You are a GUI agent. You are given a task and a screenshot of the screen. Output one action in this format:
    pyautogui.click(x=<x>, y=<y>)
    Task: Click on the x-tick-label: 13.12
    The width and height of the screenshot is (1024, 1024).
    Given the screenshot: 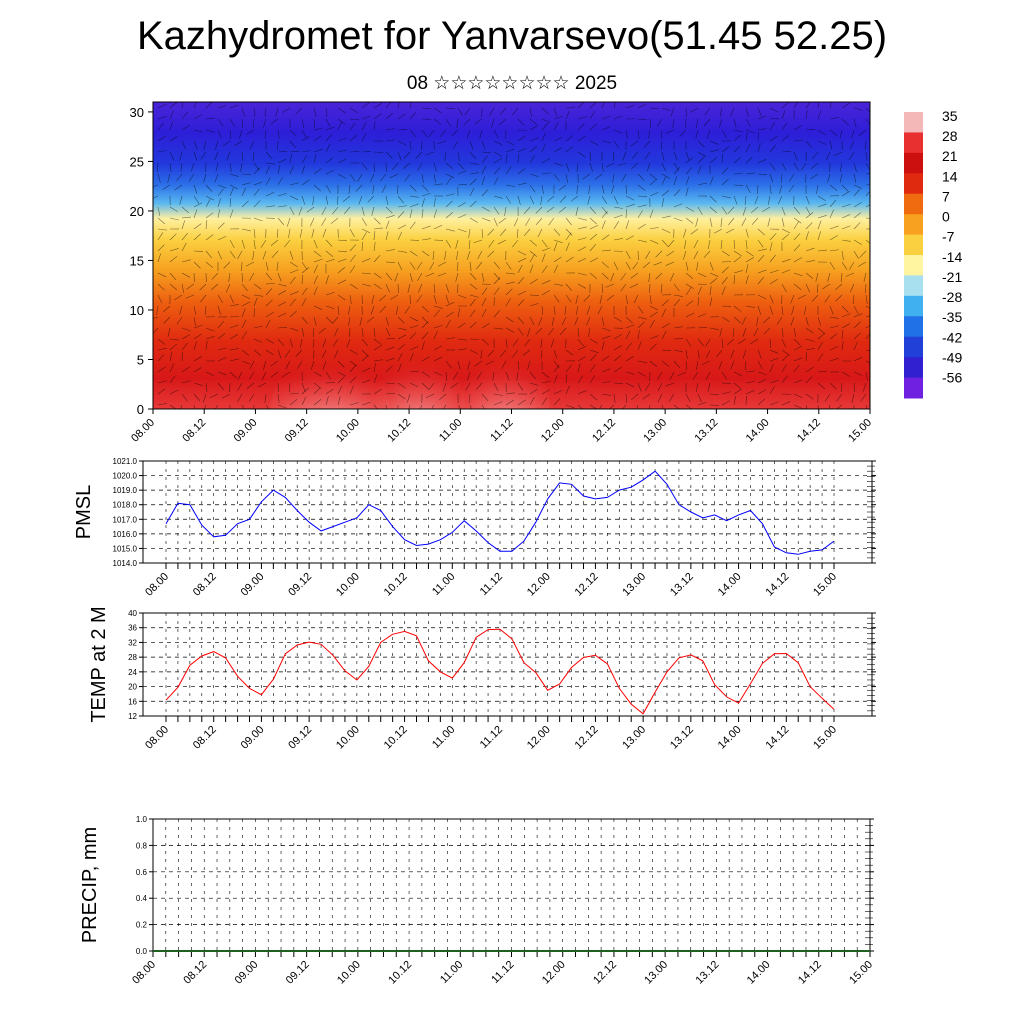 What is the action you would take?
    pyautogui.click(x=708, y=973)
    